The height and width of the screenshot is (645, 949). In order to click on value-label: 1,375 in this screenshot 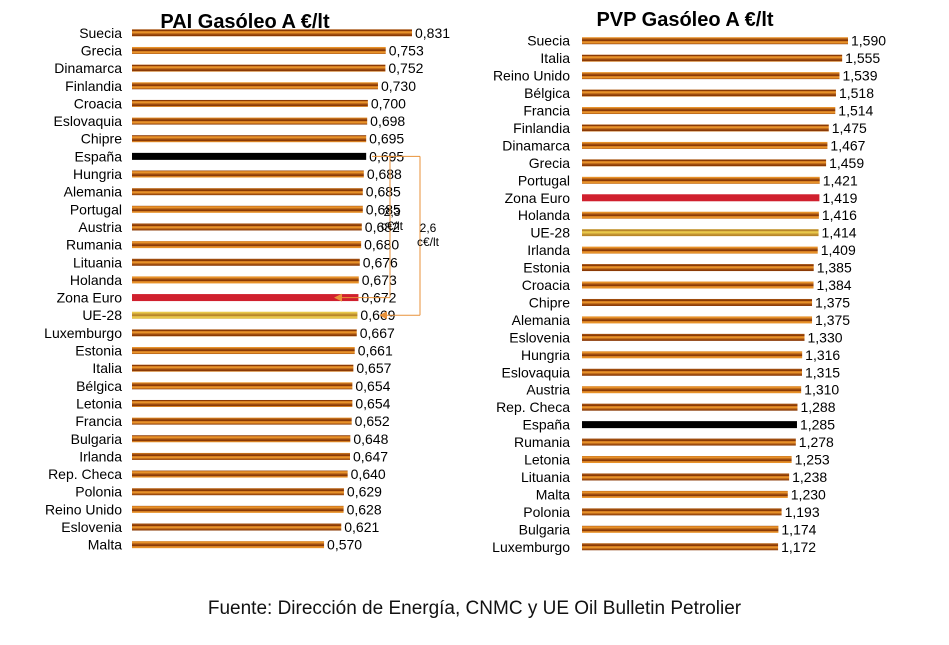, I will do `click(832, 302)`.